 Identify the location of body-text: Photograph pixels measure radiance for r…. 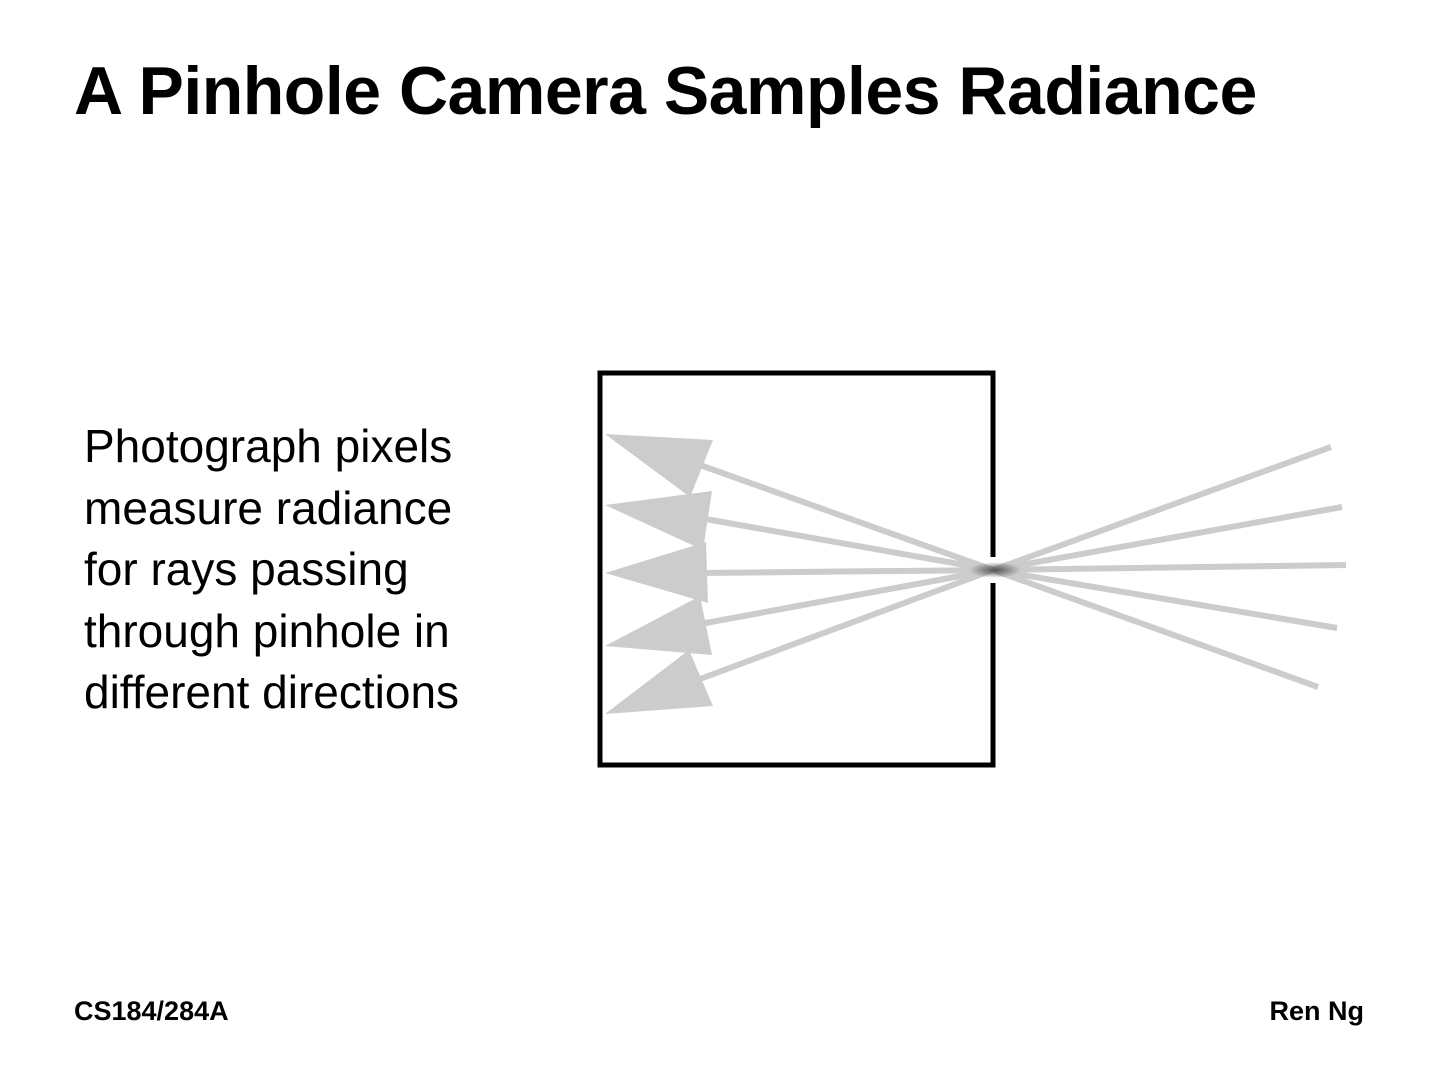
(319, 570).